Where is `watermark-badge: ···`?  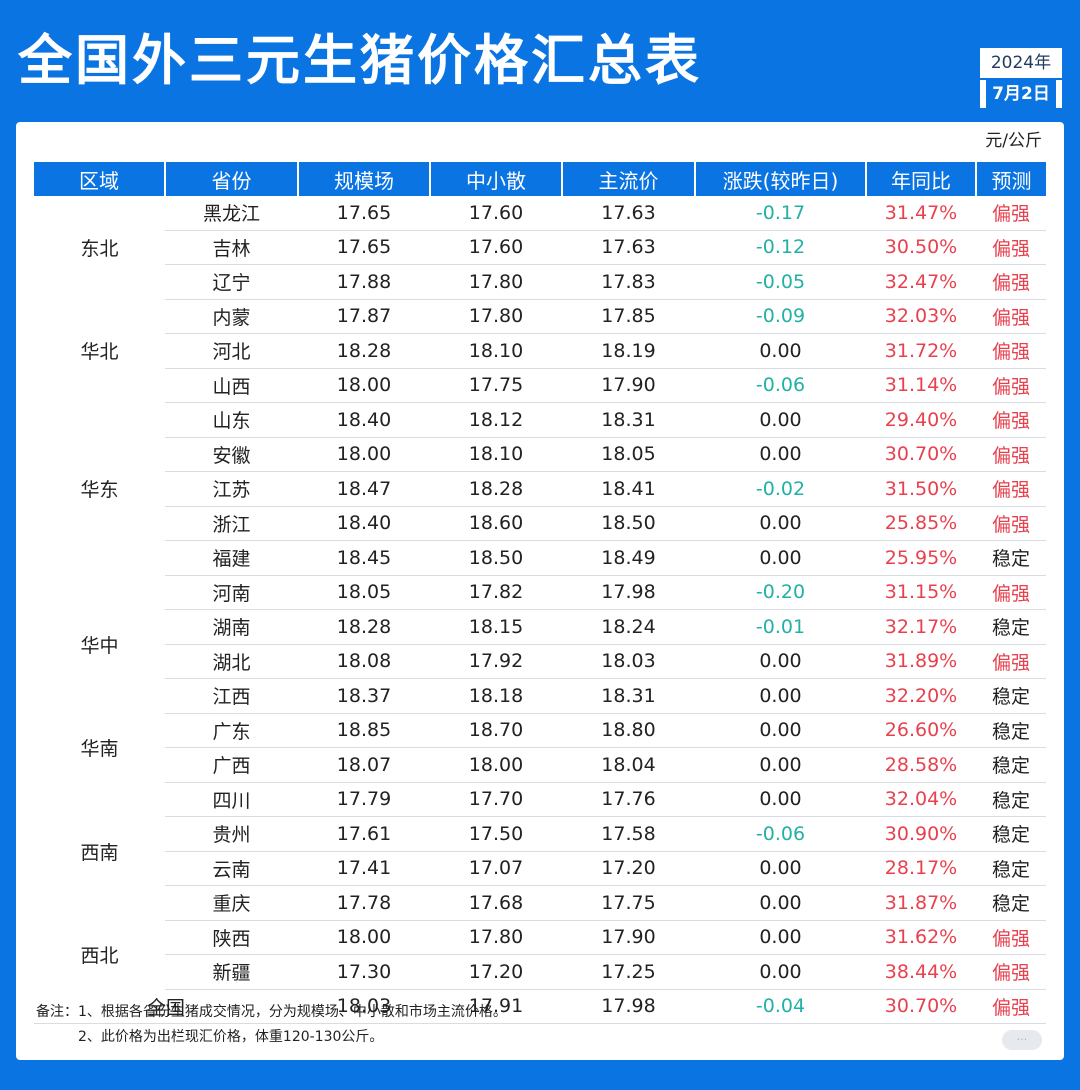
watermark-badge: ··· is located at coordinates (1022, 1040).